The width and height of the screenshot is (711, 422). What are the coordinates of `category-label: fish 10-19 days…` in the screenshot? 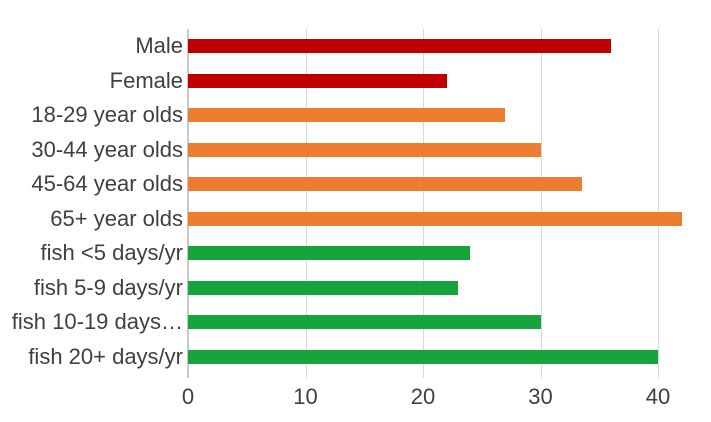 It's located at (97, 322).